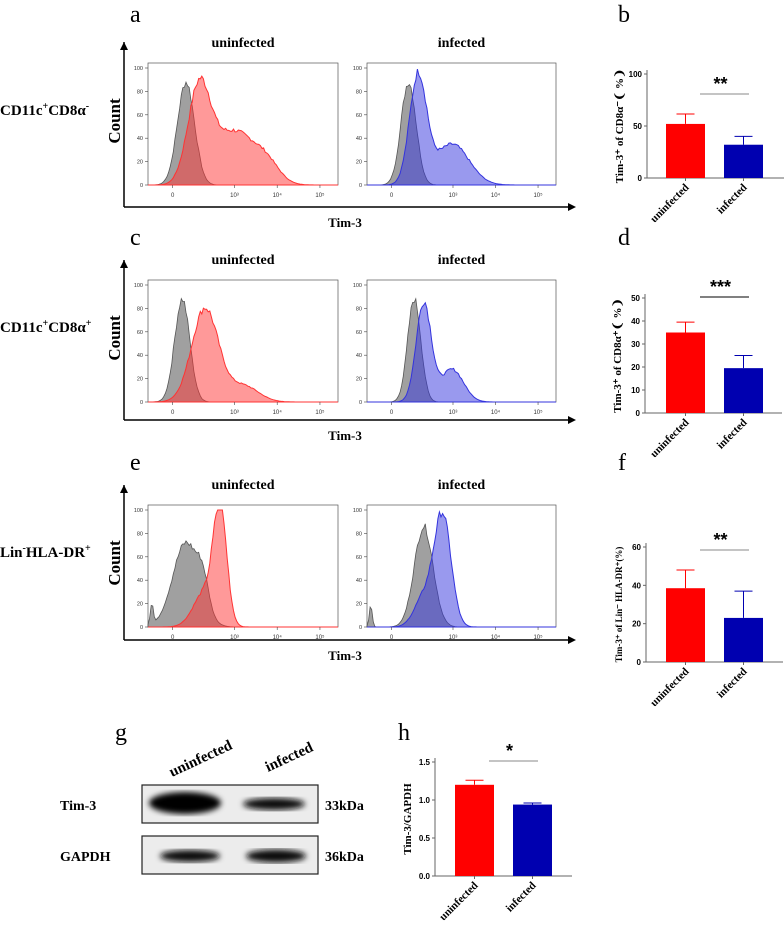  What do you see at coordinates (44, 110) in the screenshot?
I see `population-label: CD11c+CD8α-` at bounding box center [44, 110].